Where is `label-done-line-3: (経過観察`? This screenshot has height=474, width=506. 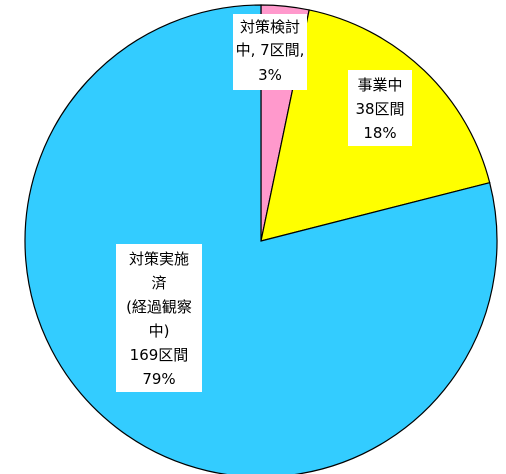 label-done-line-3: (経過観察 is located at coordinates (159, 307).